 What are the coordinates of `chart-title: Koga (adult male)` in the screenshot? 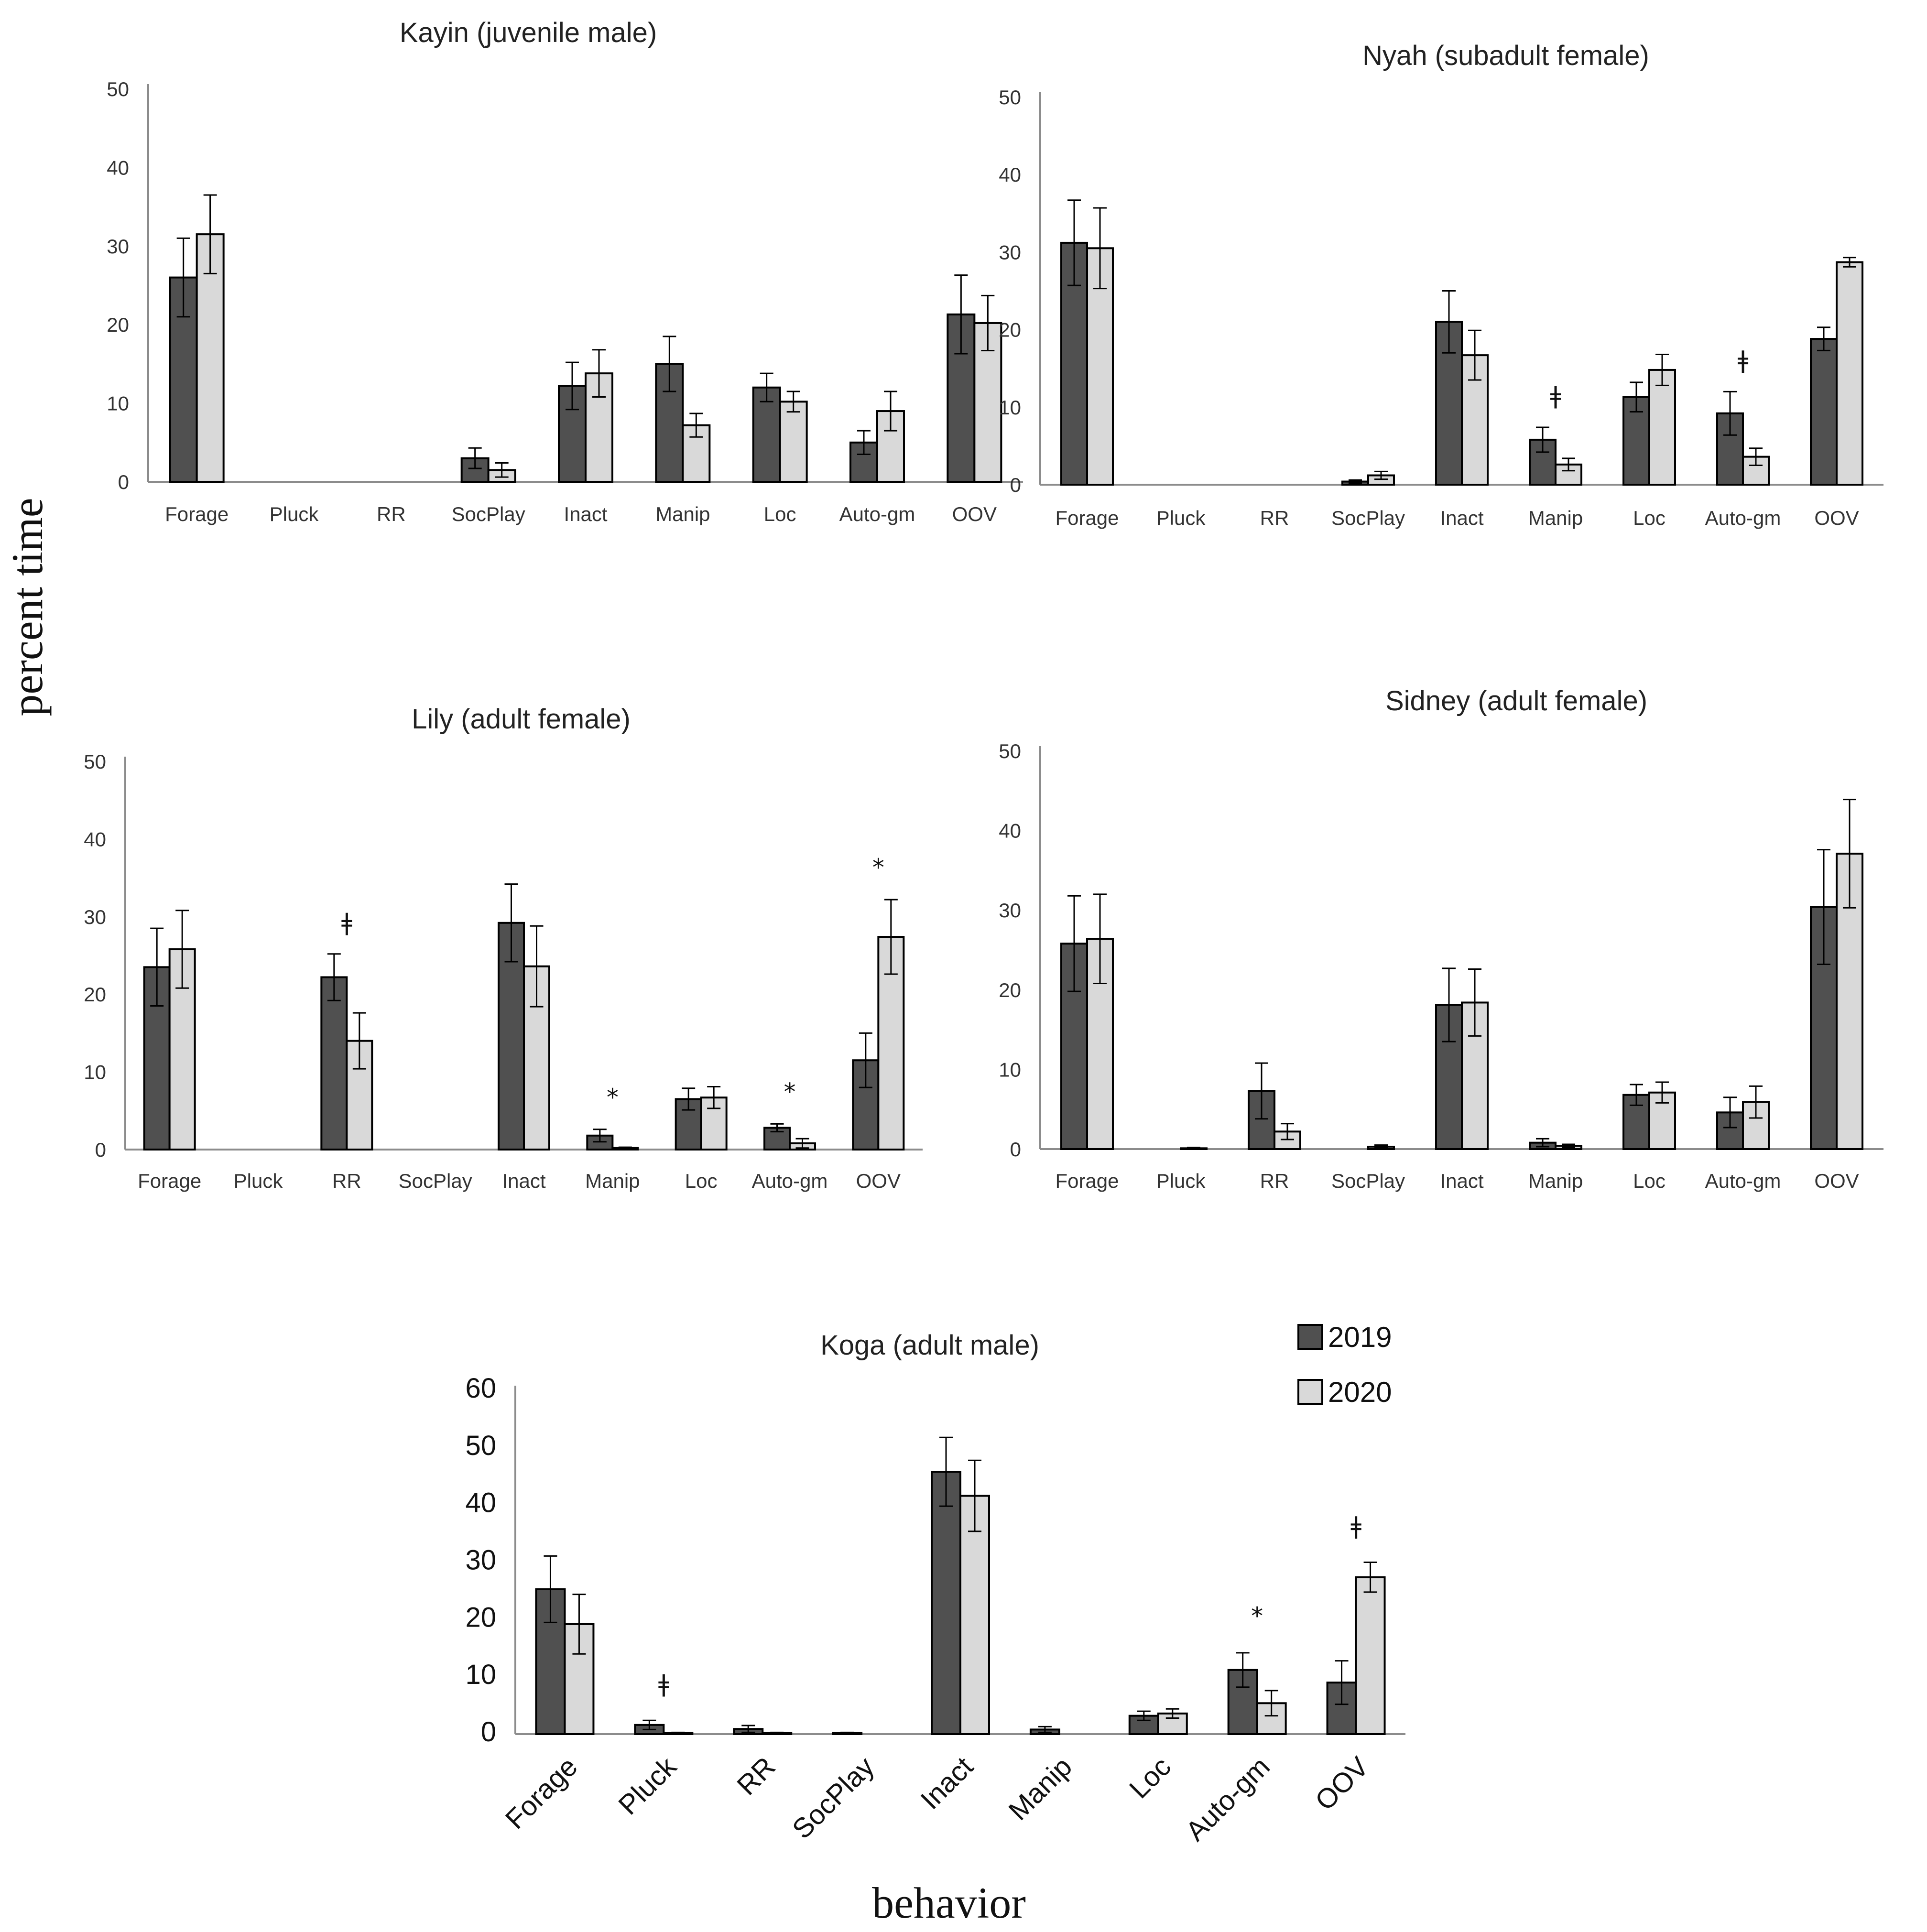 It's located at (929, 1345).